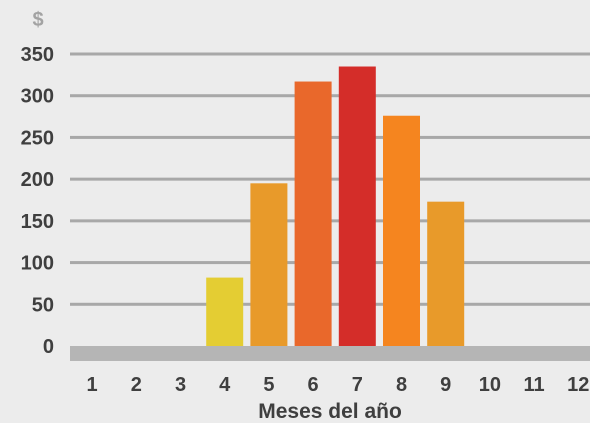 This screenshot has height=423, width=590. Describe the element at coordinates (37, 264) in the screenshot. I see `y-tick-label: 100` at that location.